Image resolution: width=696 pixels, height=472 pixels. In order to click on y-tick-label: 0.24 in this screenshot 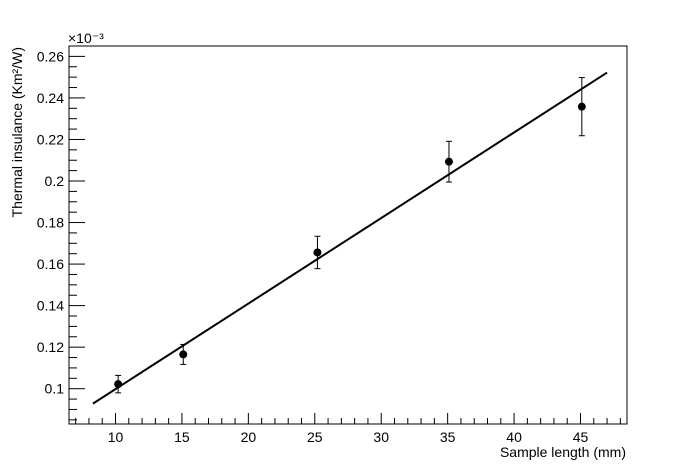, I will do `click(50, 98)`.